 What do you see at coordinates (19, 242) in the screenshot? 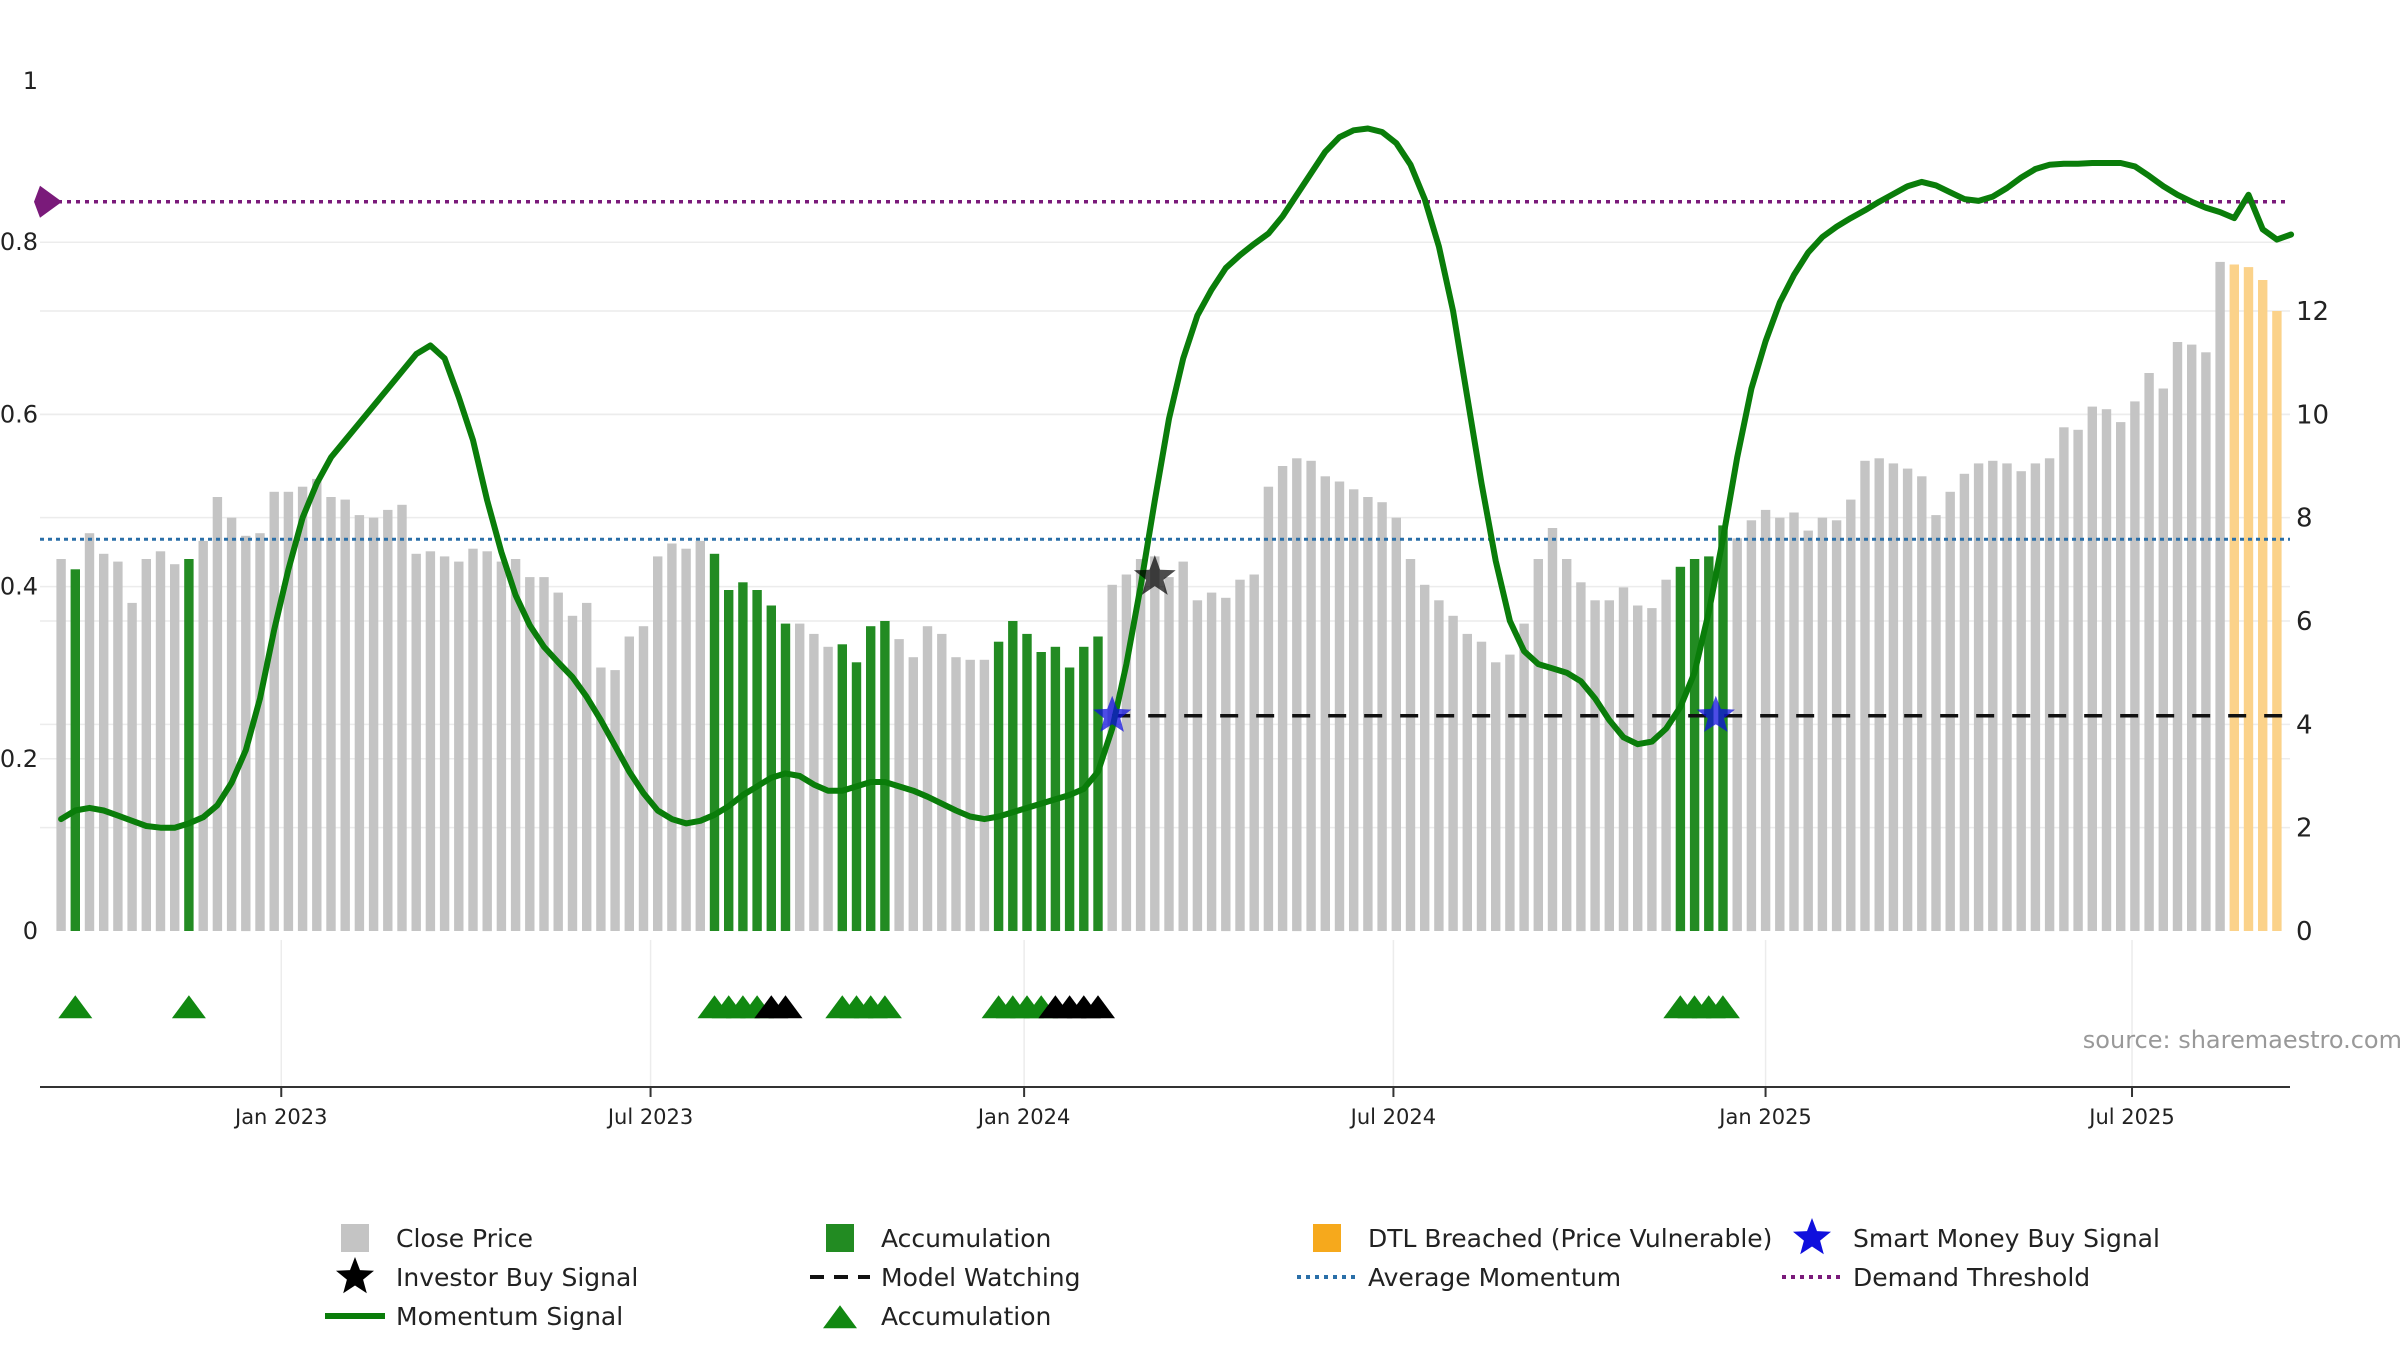
I see `left-axis-tick-label: 0.8` at bounding box center [19, 242].